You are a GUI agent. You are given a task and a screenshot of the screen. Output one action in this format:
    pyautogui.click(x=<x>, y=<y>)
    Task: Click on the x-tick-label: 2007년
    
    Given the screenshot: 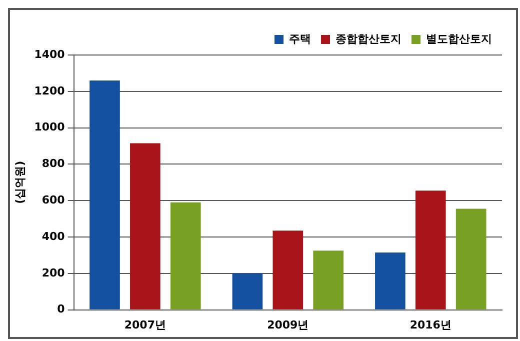 What is the action you would take?
    pyautogui.click(x=145, y=325)
    